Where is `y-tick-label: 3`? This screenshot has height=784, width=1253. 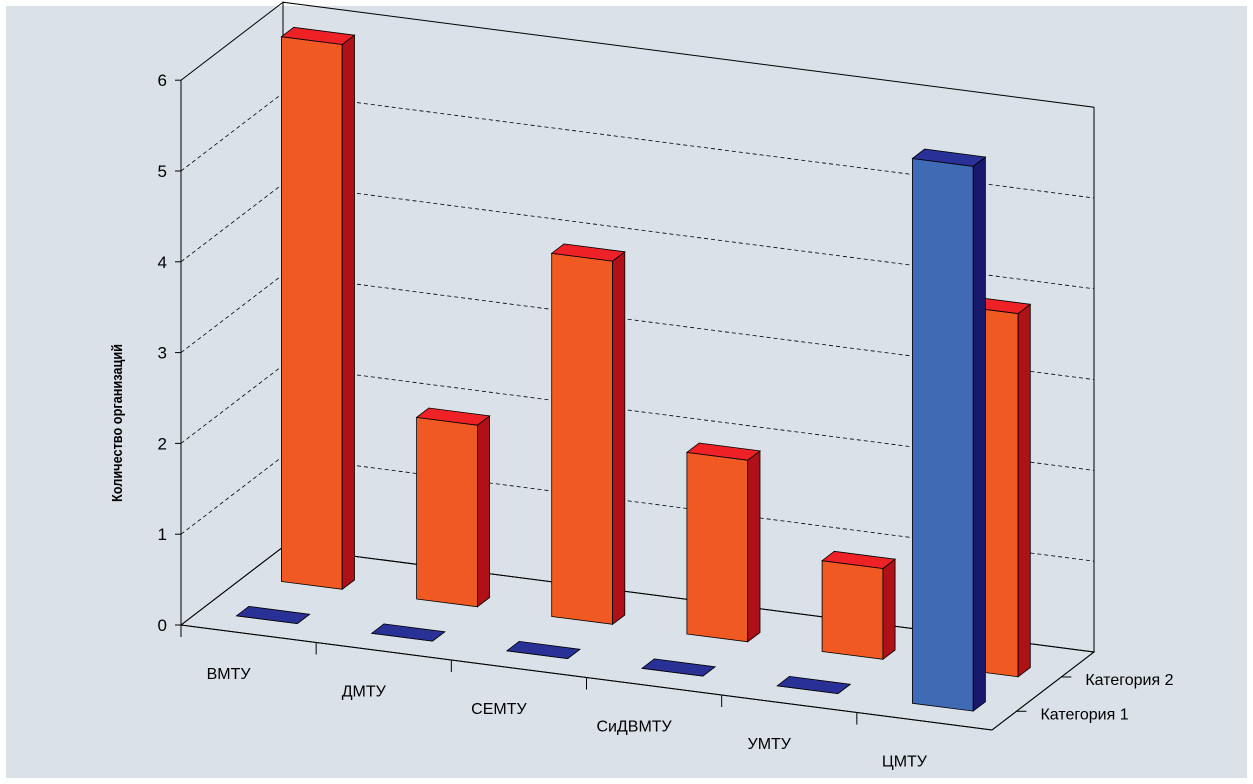
y-tick-label: 3 is located at coordinates (162, 353).